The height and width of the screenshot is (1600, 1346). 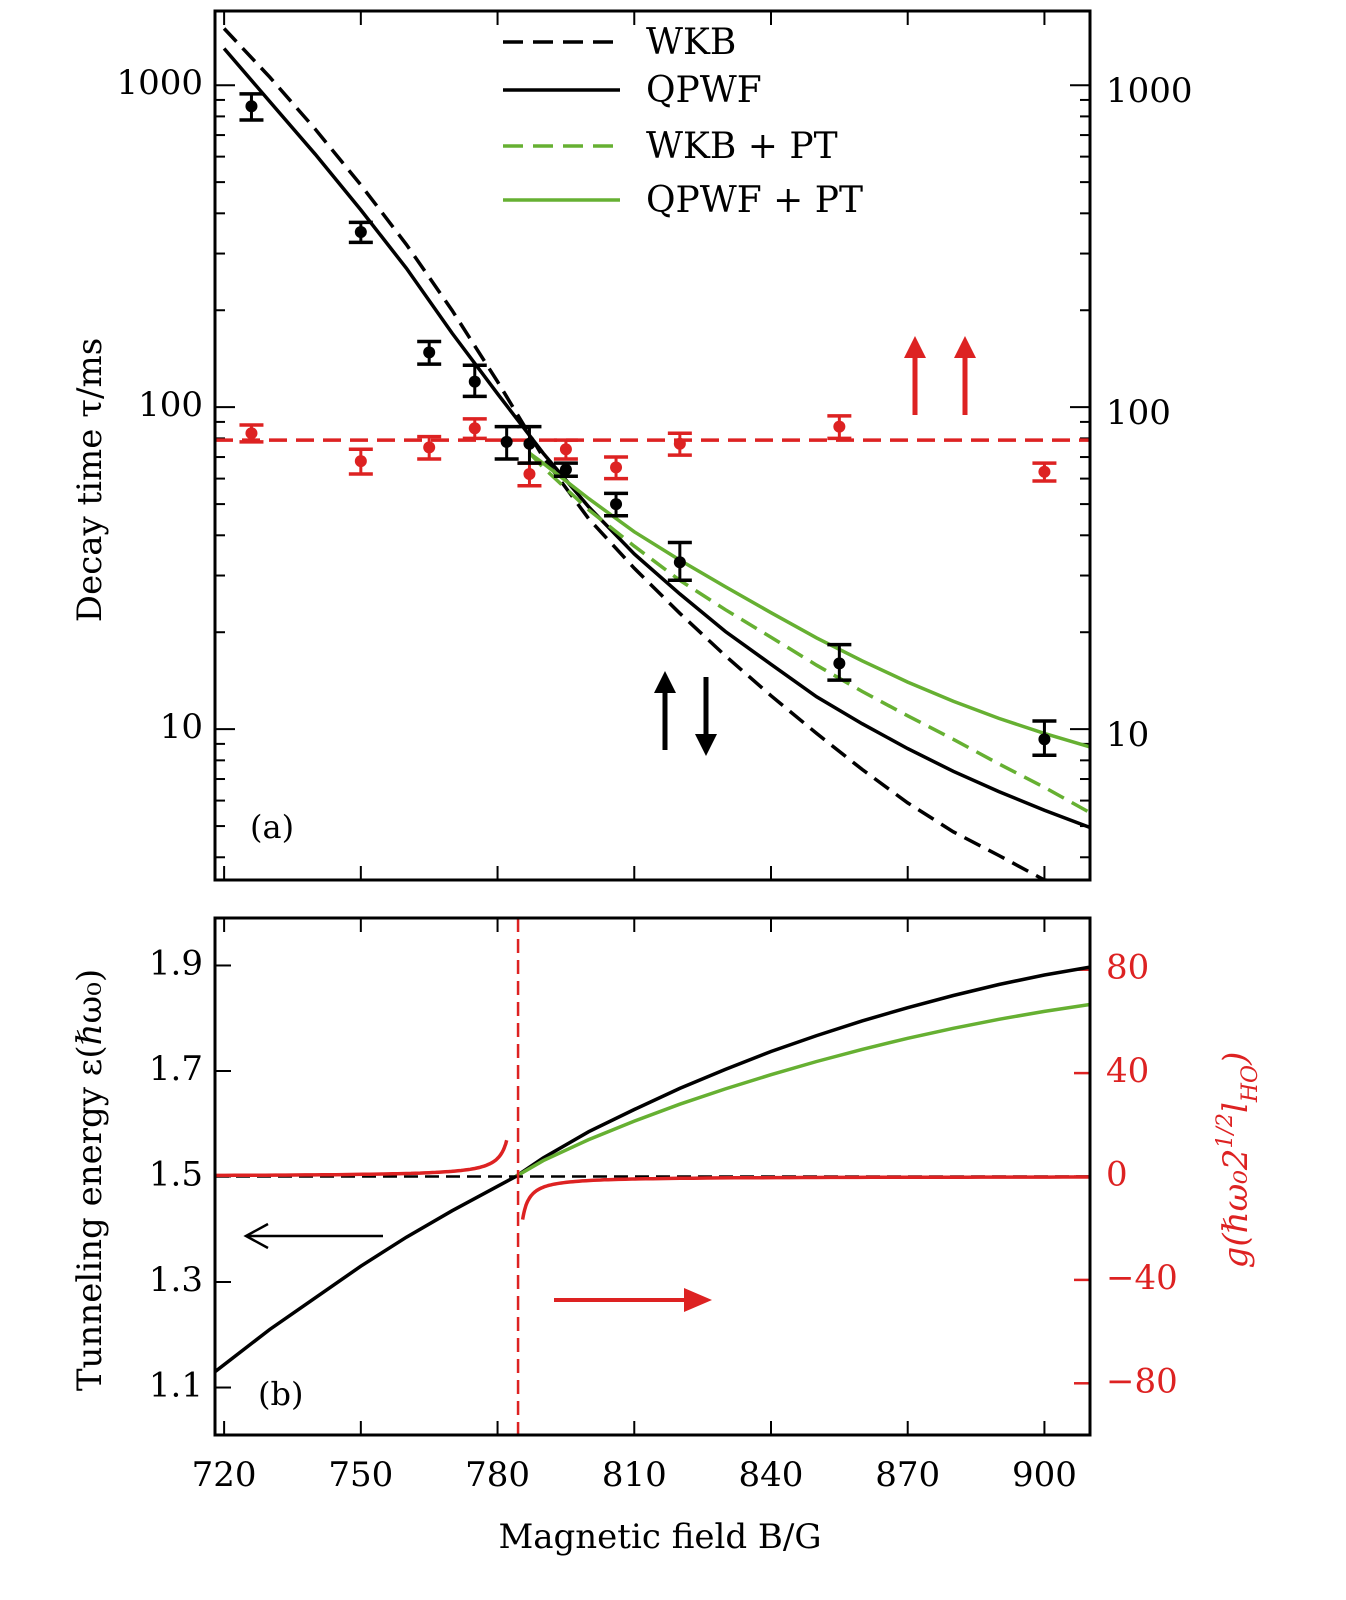 I want to click on panel-a-spin-arrows, so click(x=815, y=546).